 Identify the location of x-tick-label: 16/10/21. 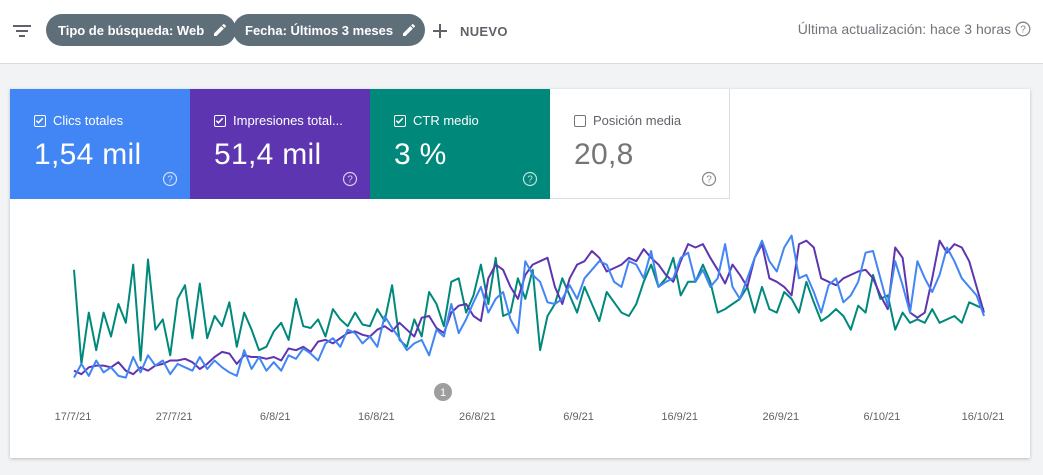
(983, 417).